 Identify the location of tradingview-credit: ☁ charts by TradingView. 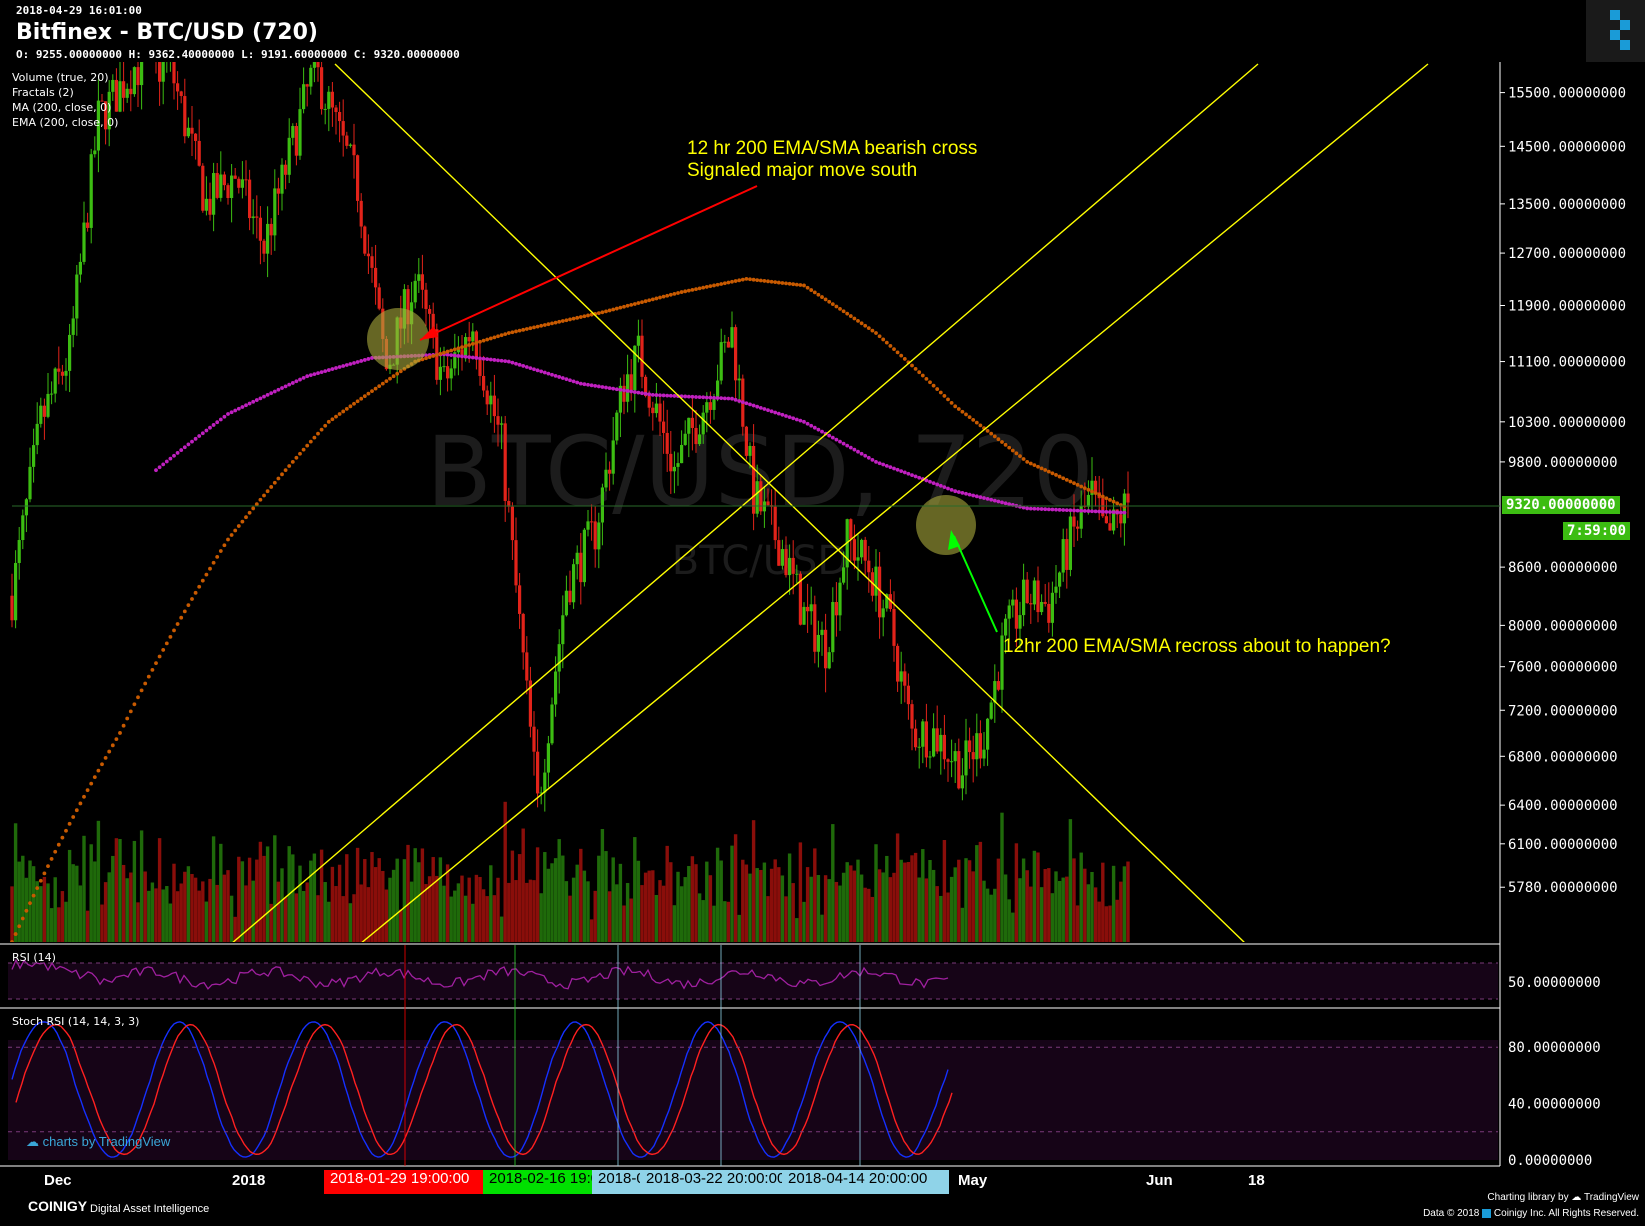
(98, 1142).